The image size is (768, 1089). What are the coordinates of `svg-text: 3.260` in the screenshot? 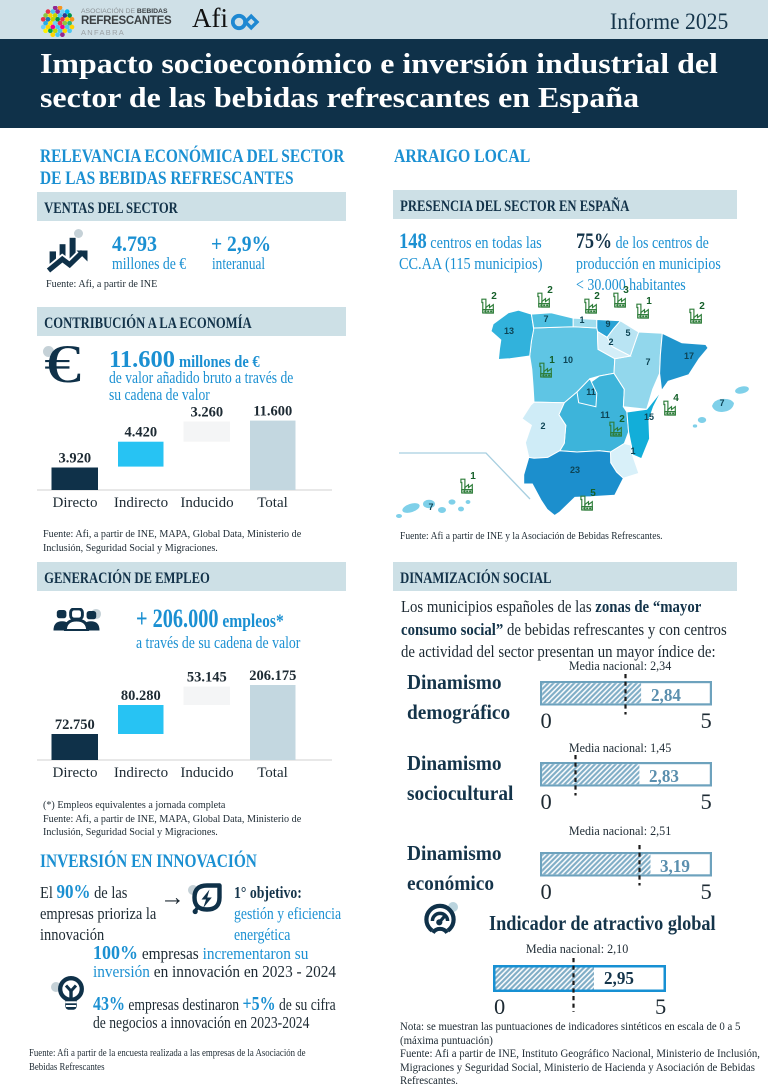 It's located at (206, 413).